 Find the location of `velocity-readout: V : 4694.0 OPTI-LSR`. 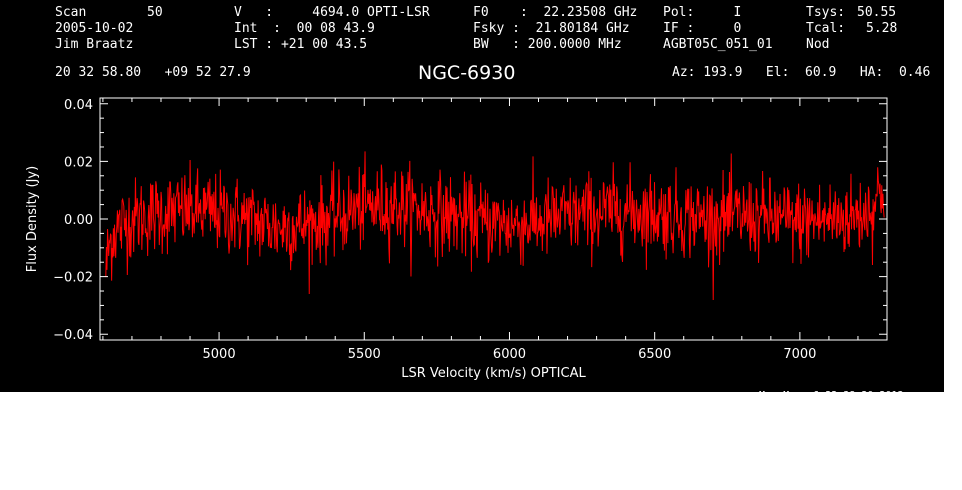

velocity-readout: V : 4694.0 OPTI-LSR is located at coordinates (332, 12).